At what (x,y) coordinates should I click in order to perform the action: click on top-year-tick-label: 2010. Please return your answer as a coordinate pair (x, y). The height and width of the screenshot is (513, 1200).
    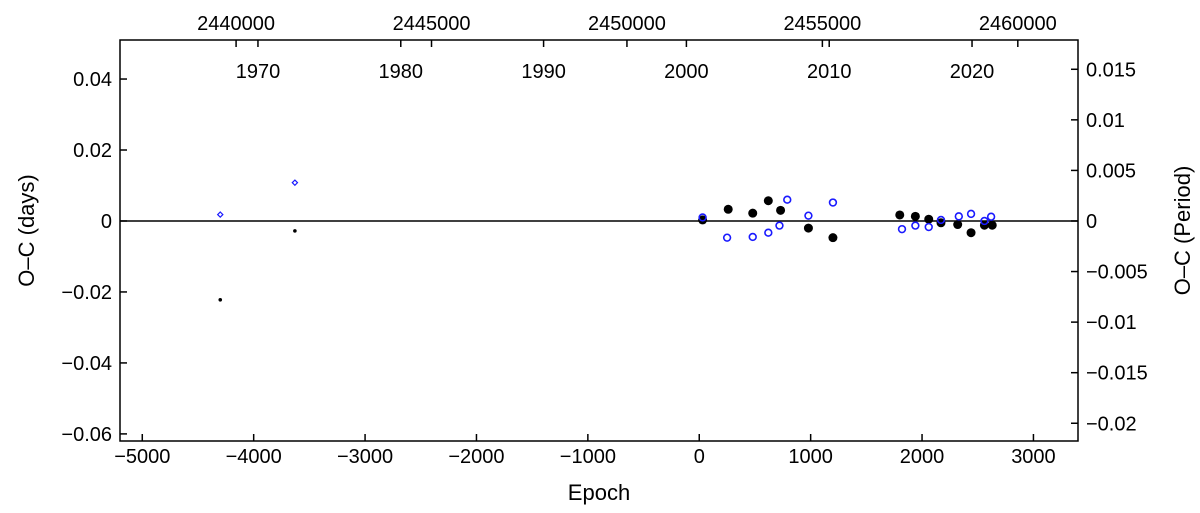
    Looking at the image, I should click on (829, 72).